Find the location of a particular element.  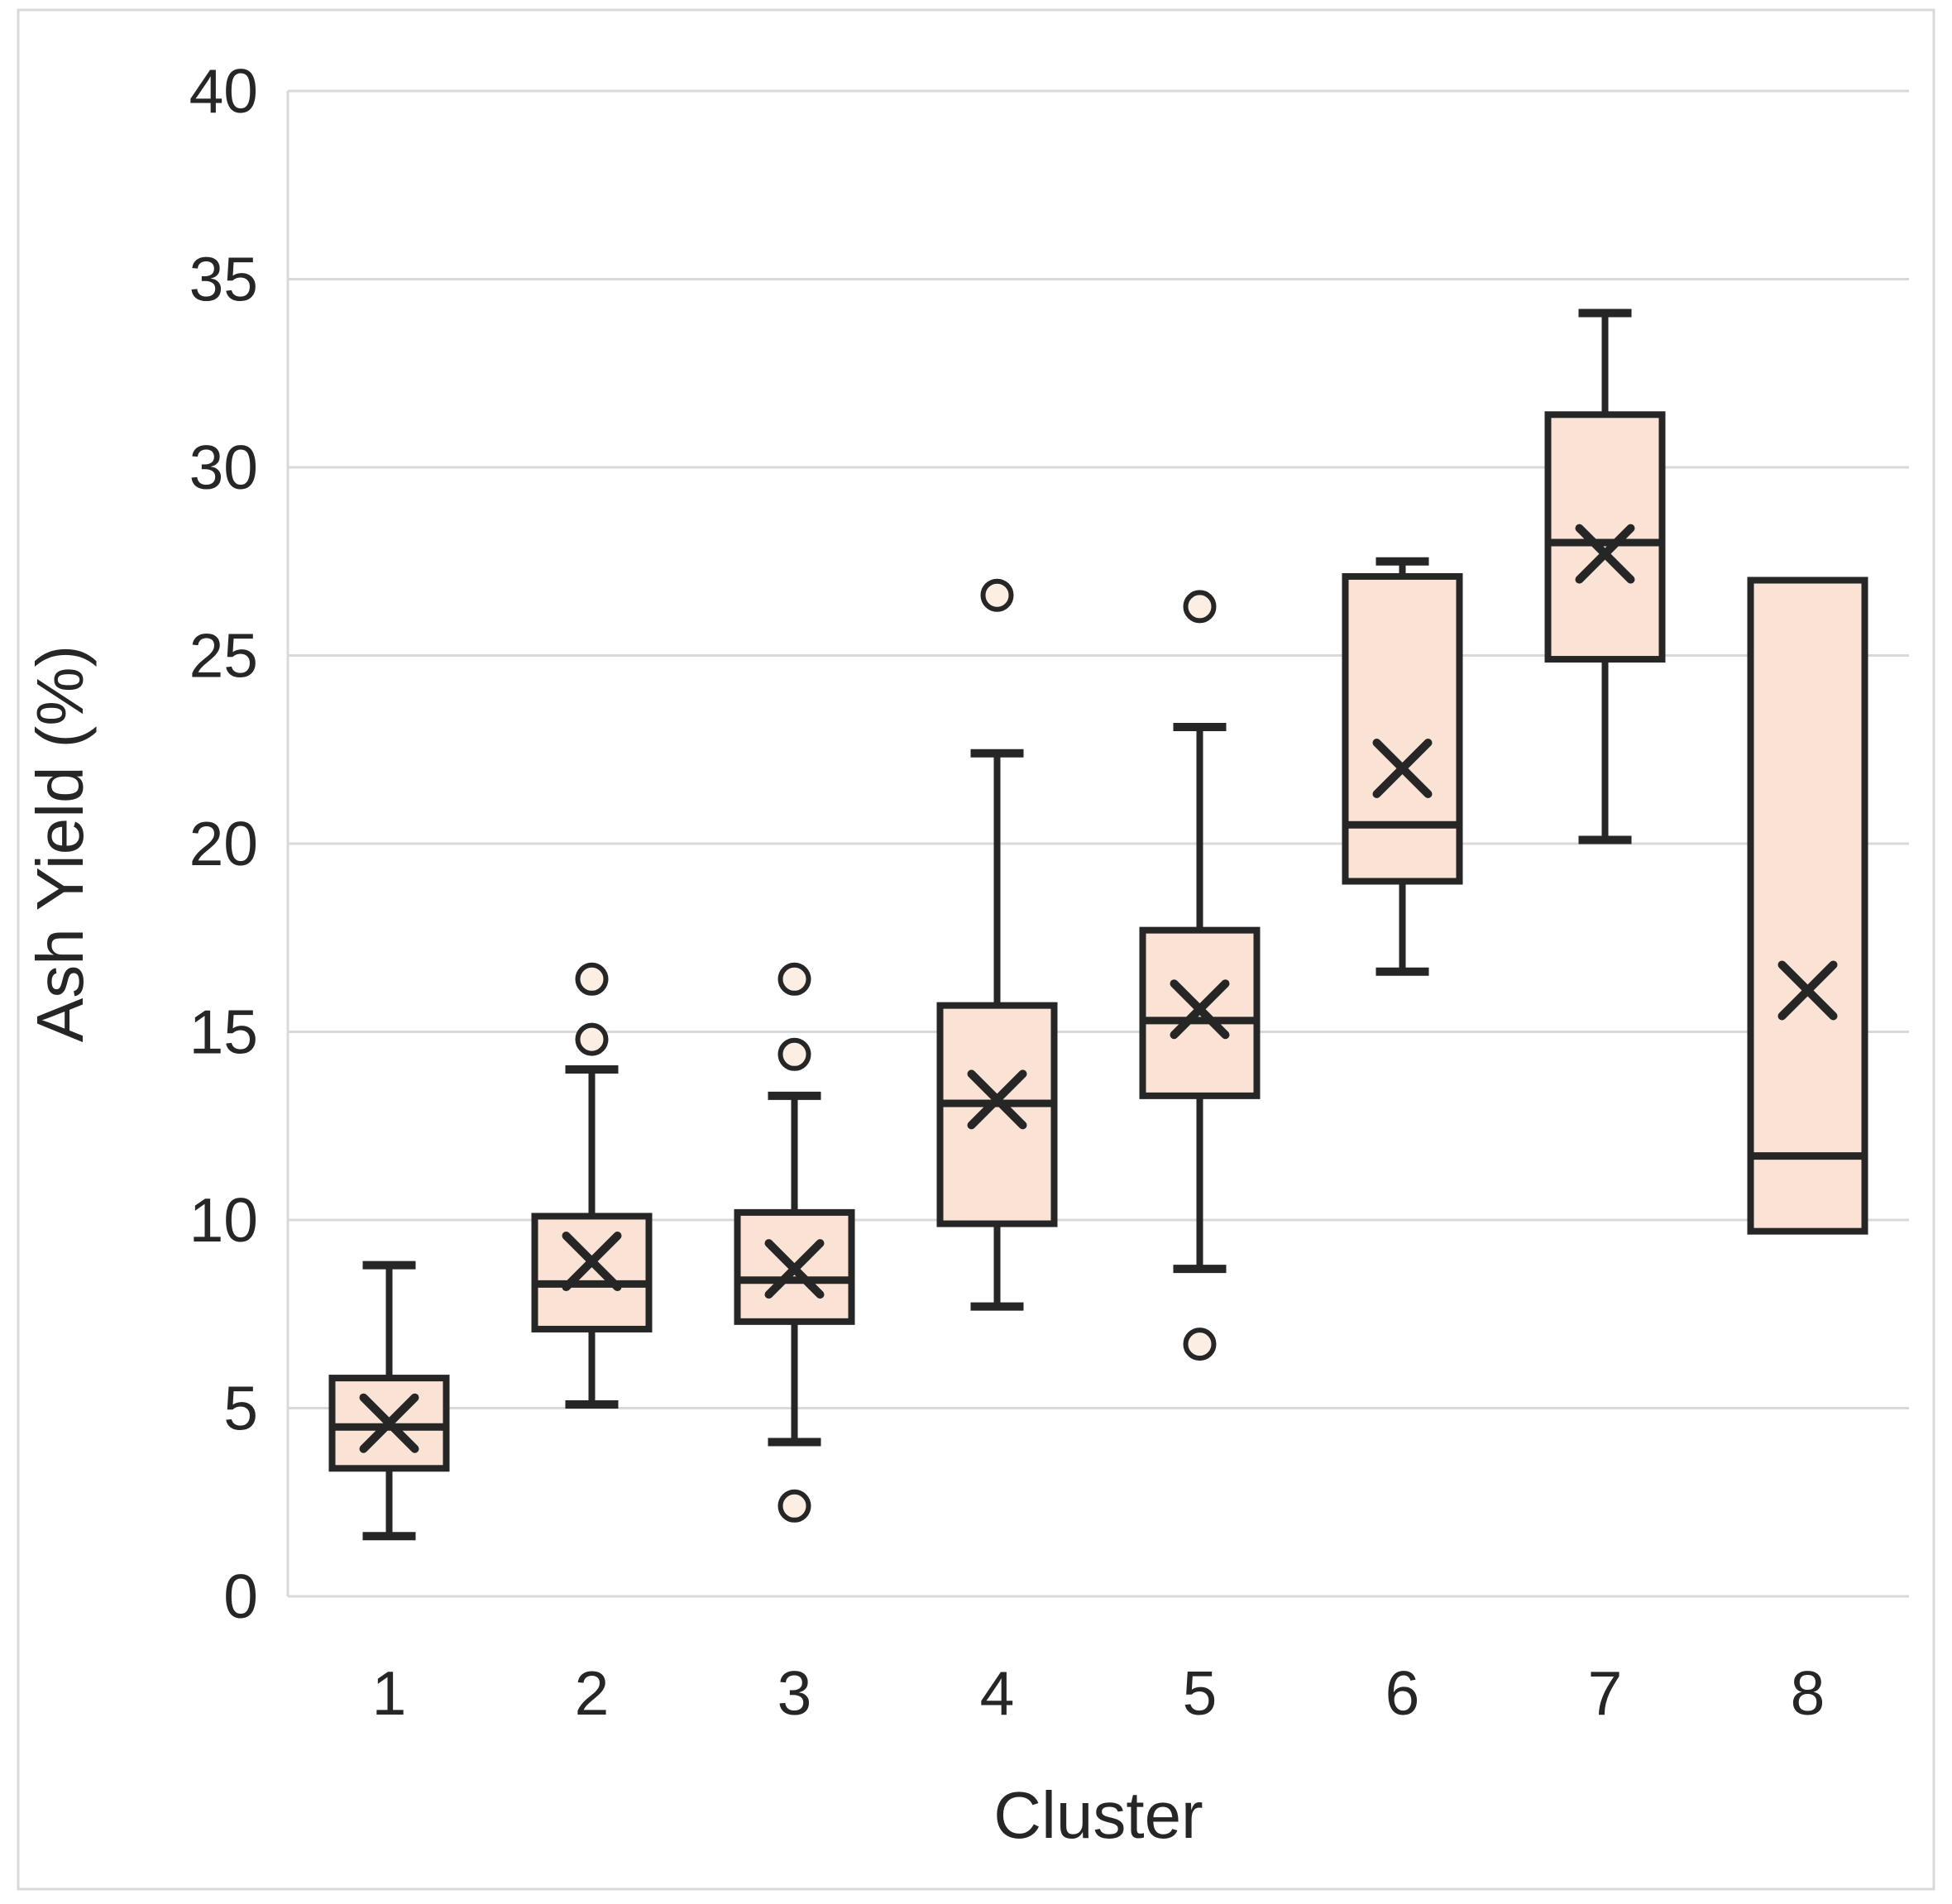

y-tick-label-20: 20 is located at coordinates (223, 843).